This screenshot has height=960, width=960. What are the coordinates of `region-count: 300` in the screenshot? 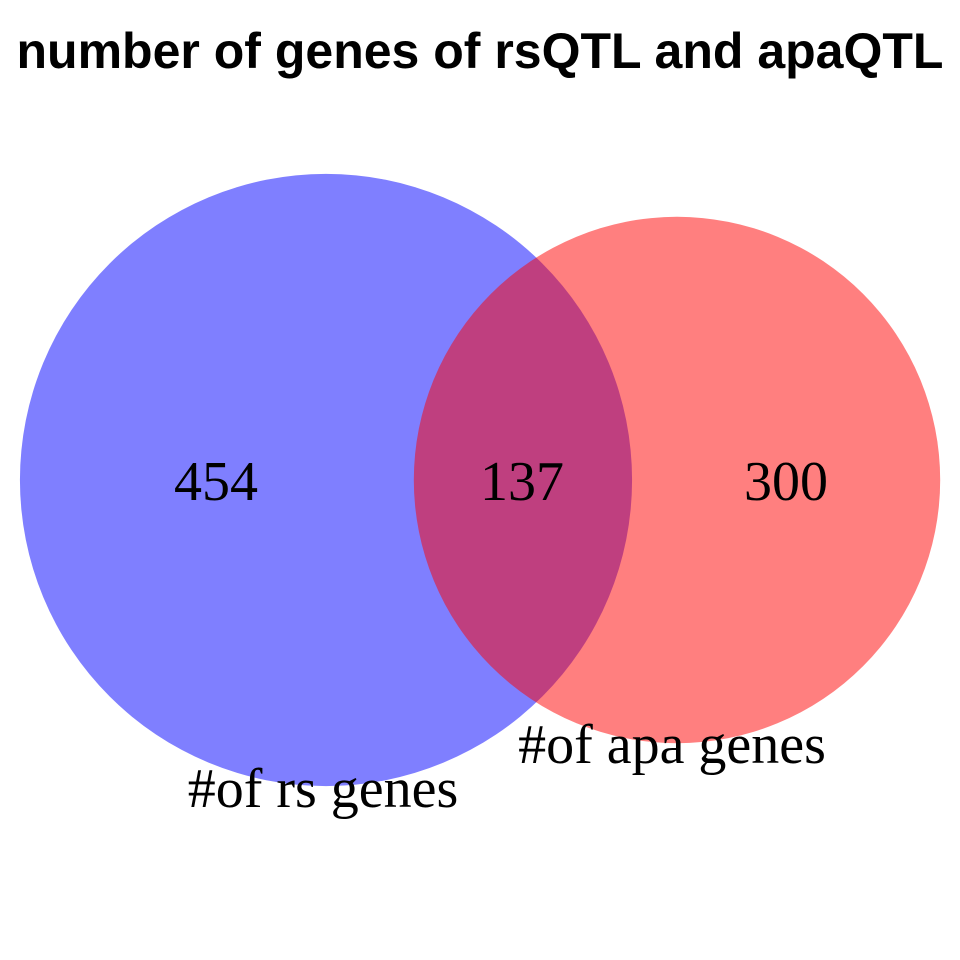 It's located at (786, 482).